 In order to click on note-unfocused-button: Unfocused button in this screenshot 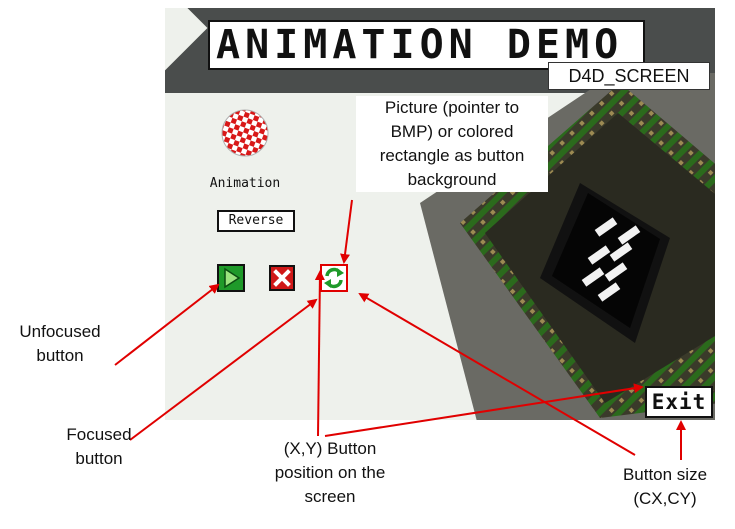, I will do `click(60, 344)`.